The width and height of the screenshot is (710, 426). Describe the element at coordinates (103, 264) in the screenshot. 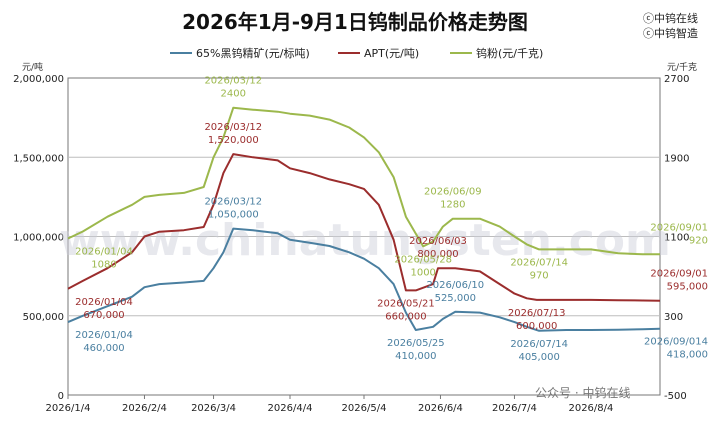

I see `annotation-value: 1080` at that location.